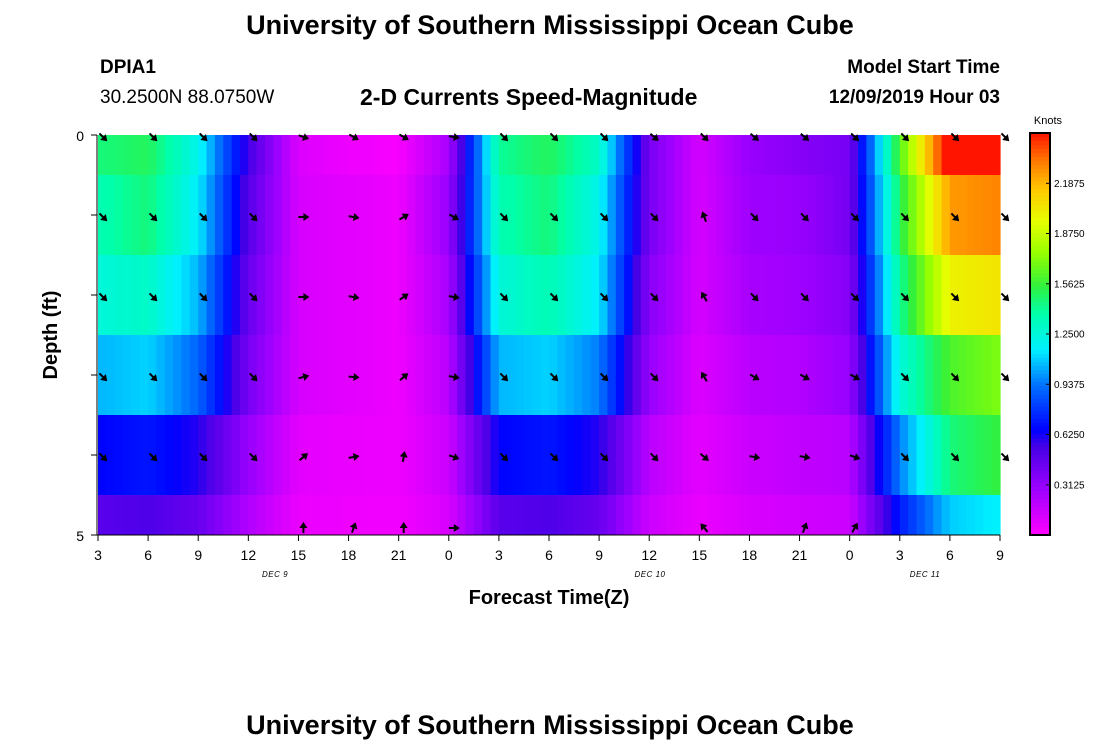  I want to click on x-tick-label: 9, so click(198, 555).